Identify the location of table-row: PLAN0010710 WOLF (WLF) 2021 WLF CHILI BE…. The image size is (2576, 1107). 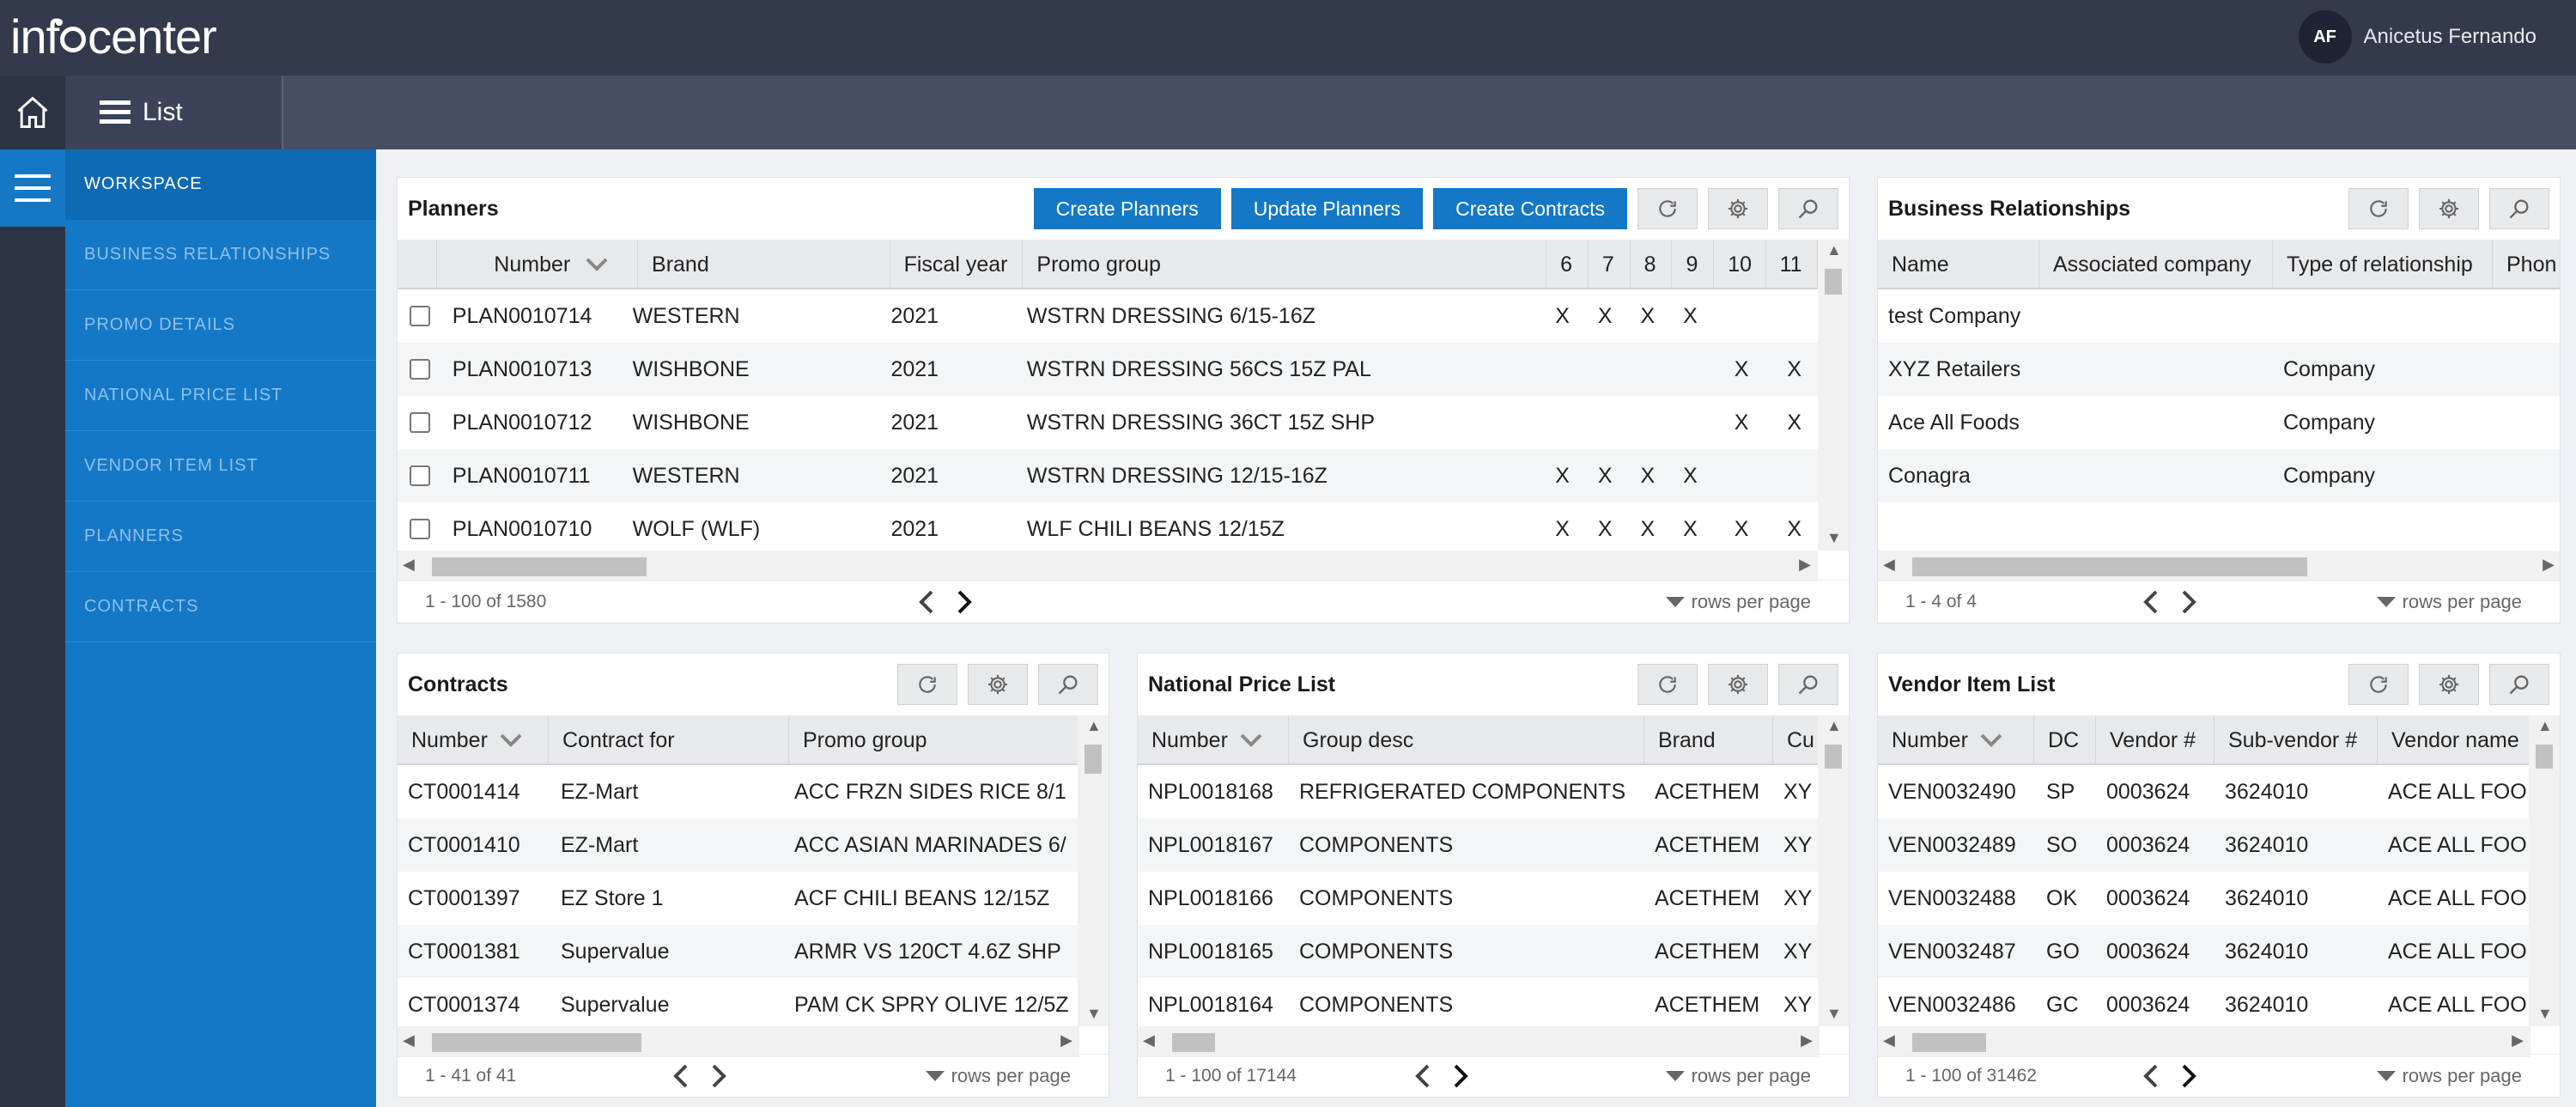
(1108, 529).